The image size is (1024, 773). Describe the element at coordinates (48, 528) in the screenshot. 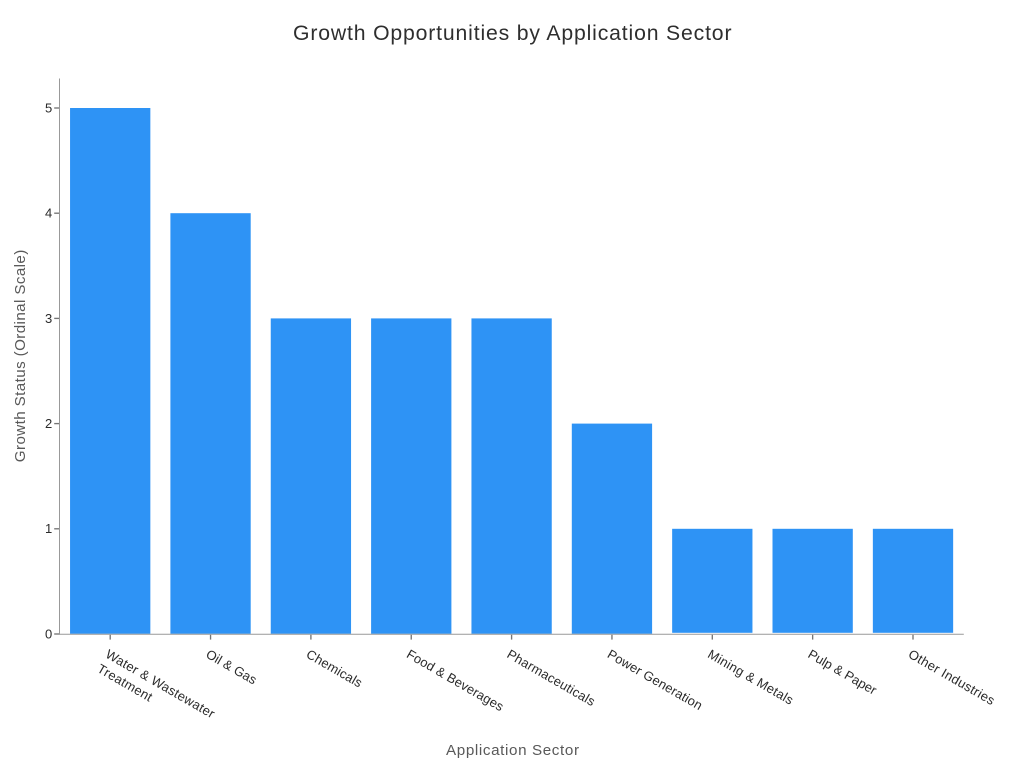

I see `svg-text: 1` at that location.